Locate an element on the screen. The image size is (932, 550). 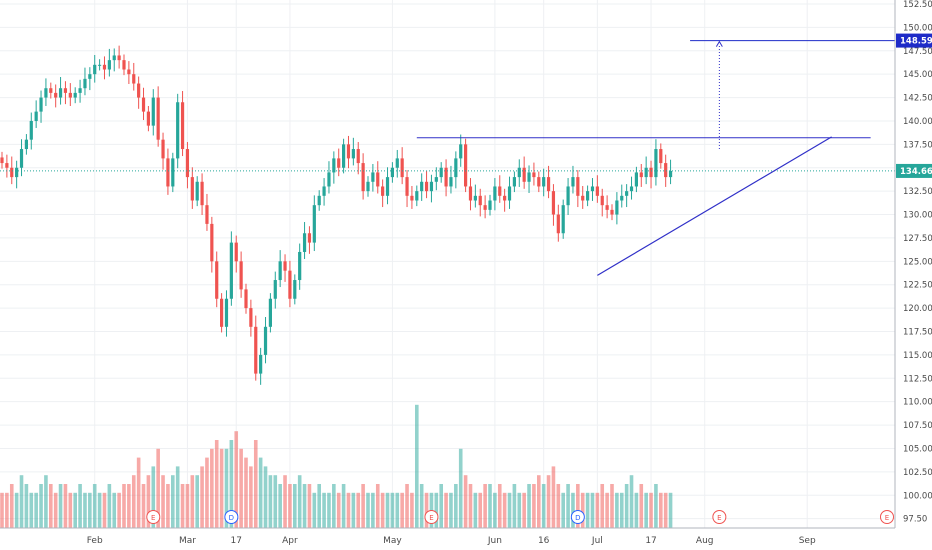
y-tick-label: 152.50 is located at coordinates (917, 5).